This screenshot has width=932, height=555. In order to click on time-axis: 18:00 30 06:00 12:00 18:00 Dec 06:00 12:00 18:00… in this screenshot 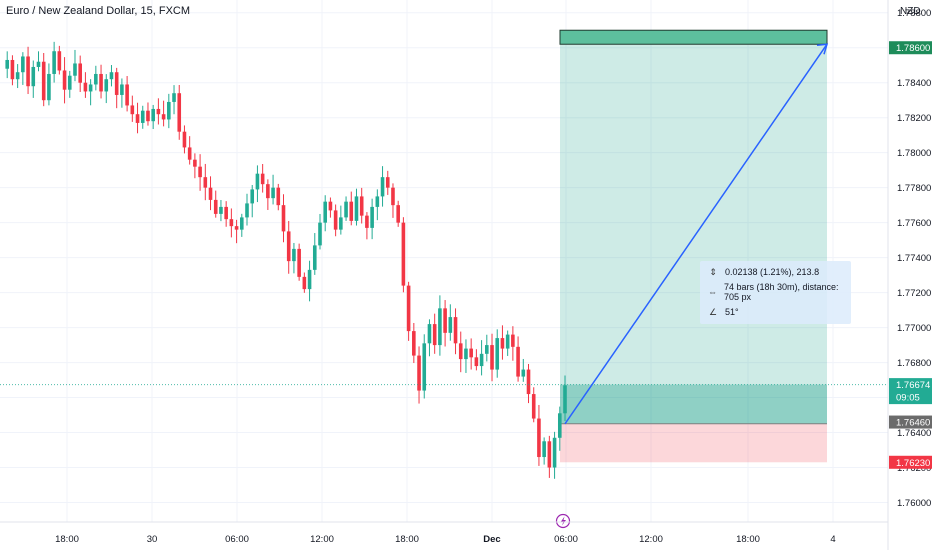, I will do `click(445, 539)`.